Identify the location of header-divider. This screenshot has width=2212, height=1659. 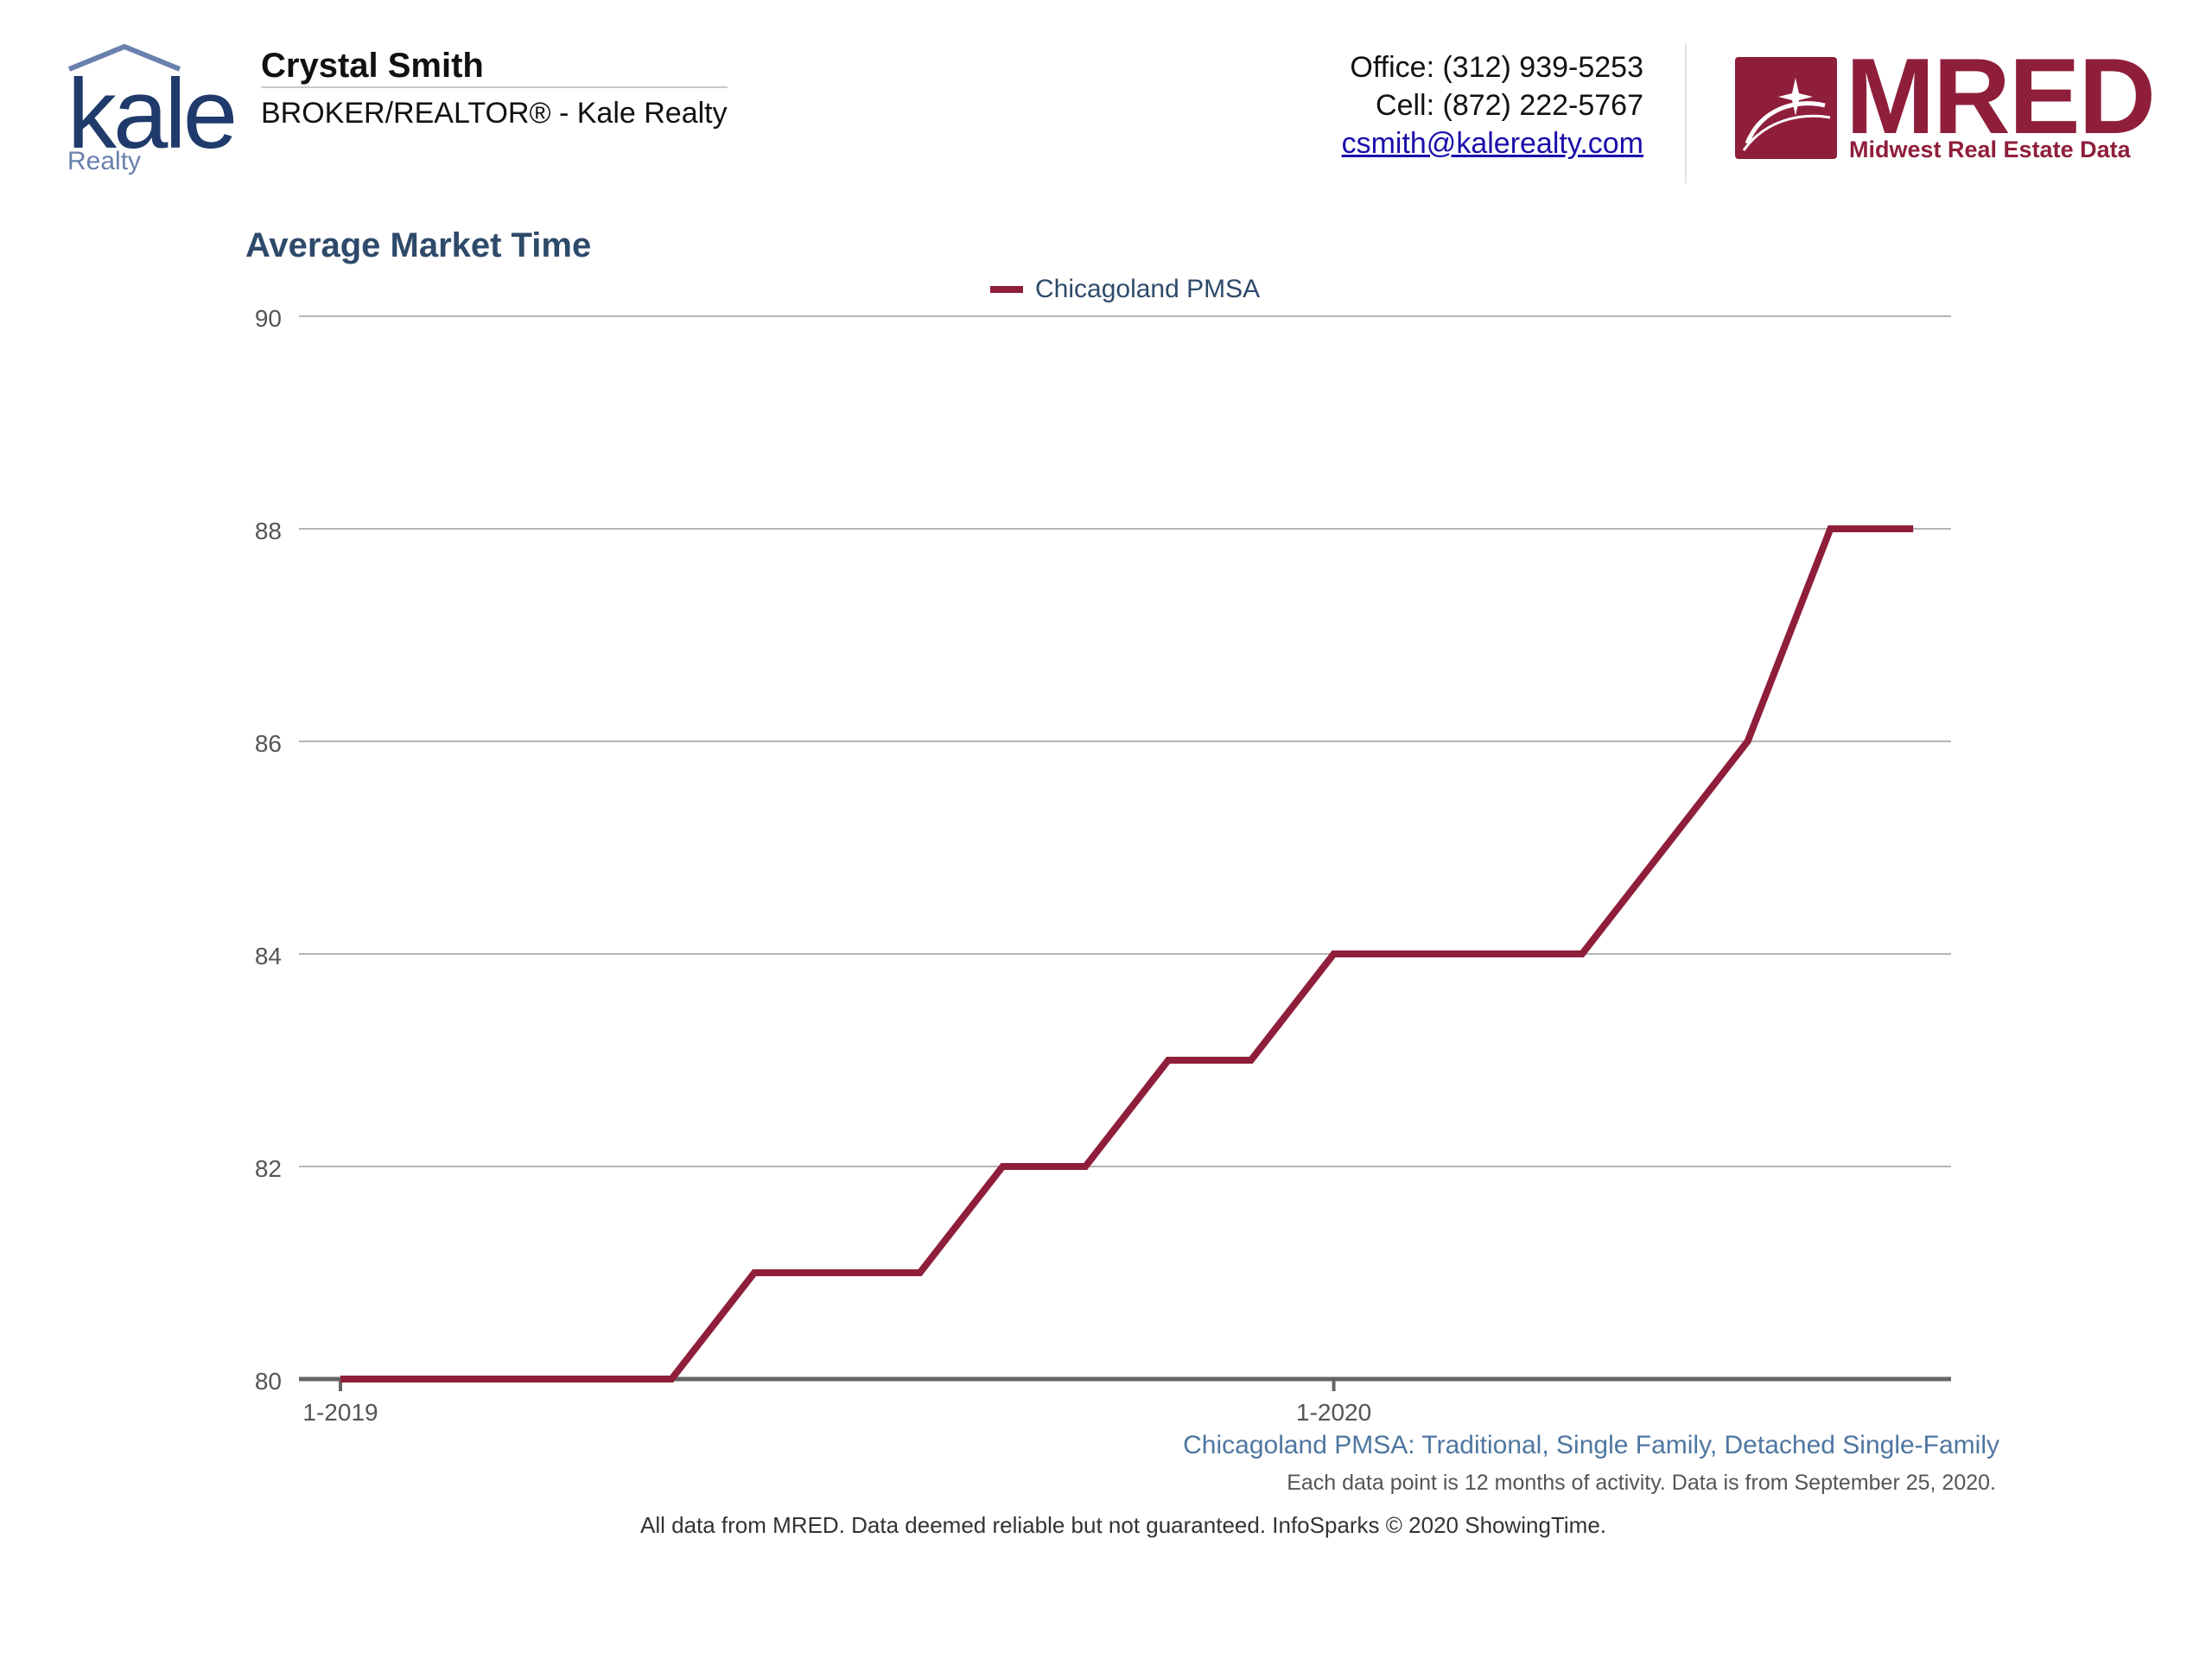
(1686, 113).